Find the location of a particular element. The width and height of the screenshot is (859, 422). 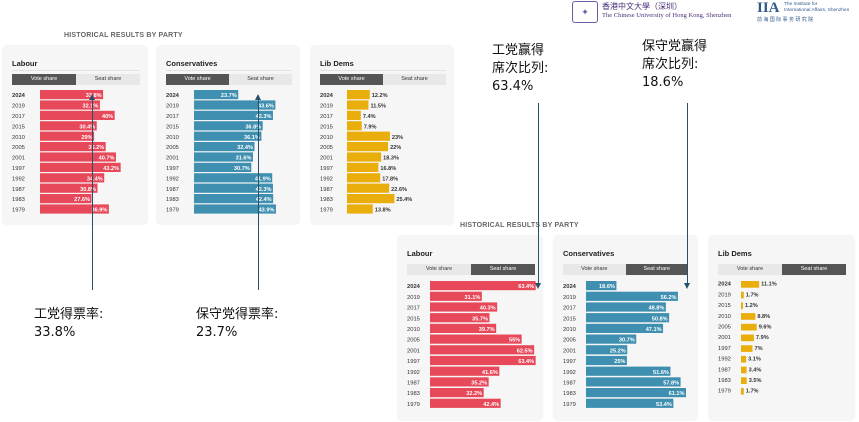

panel-title: Conservatives is located at coordinates (192, 63).